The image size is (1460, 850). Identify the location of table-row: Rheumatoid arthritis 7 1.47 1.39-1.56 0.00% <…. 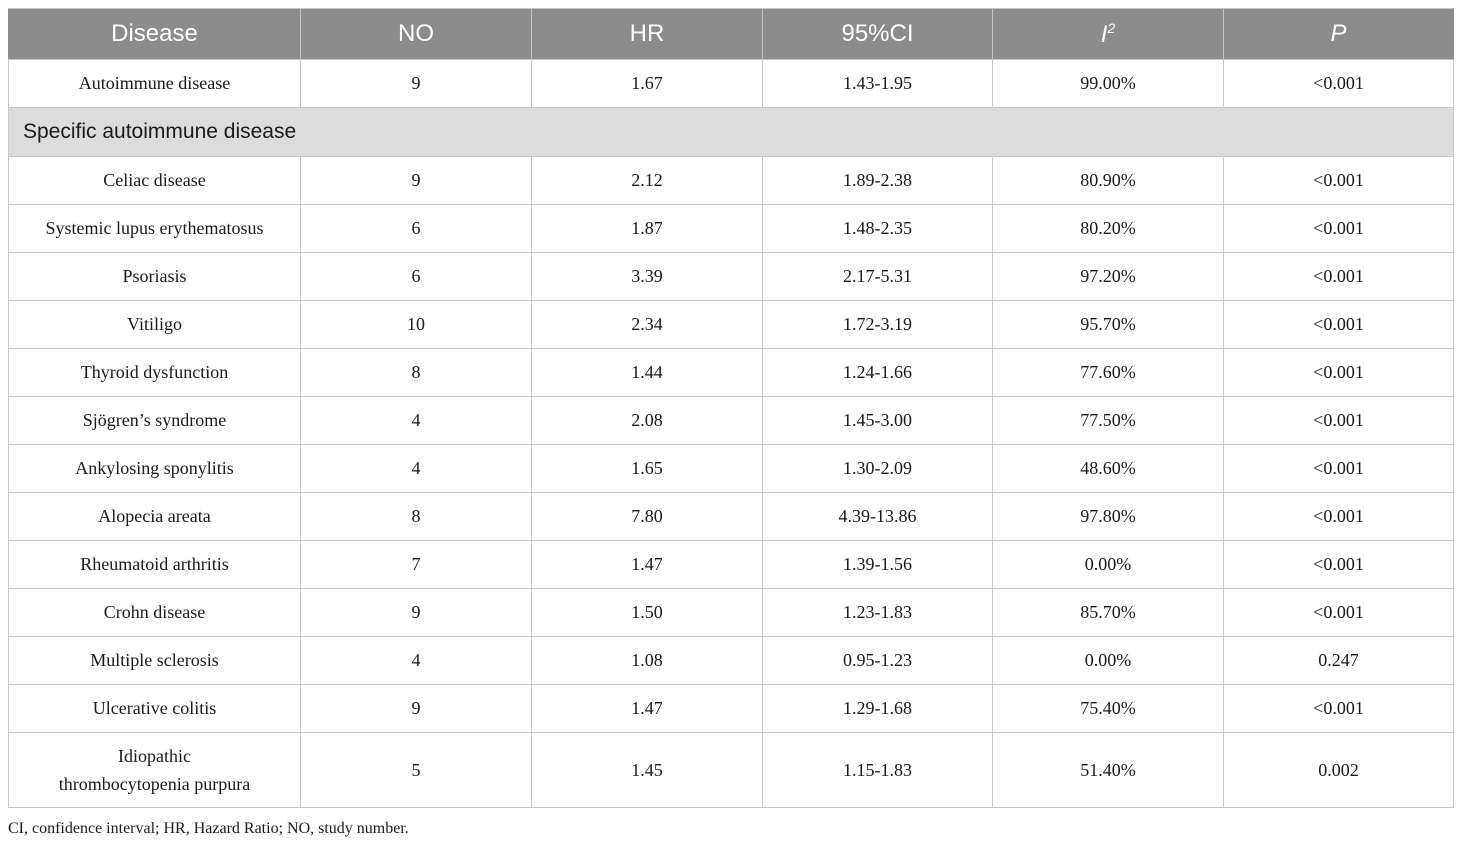
(731, 564).